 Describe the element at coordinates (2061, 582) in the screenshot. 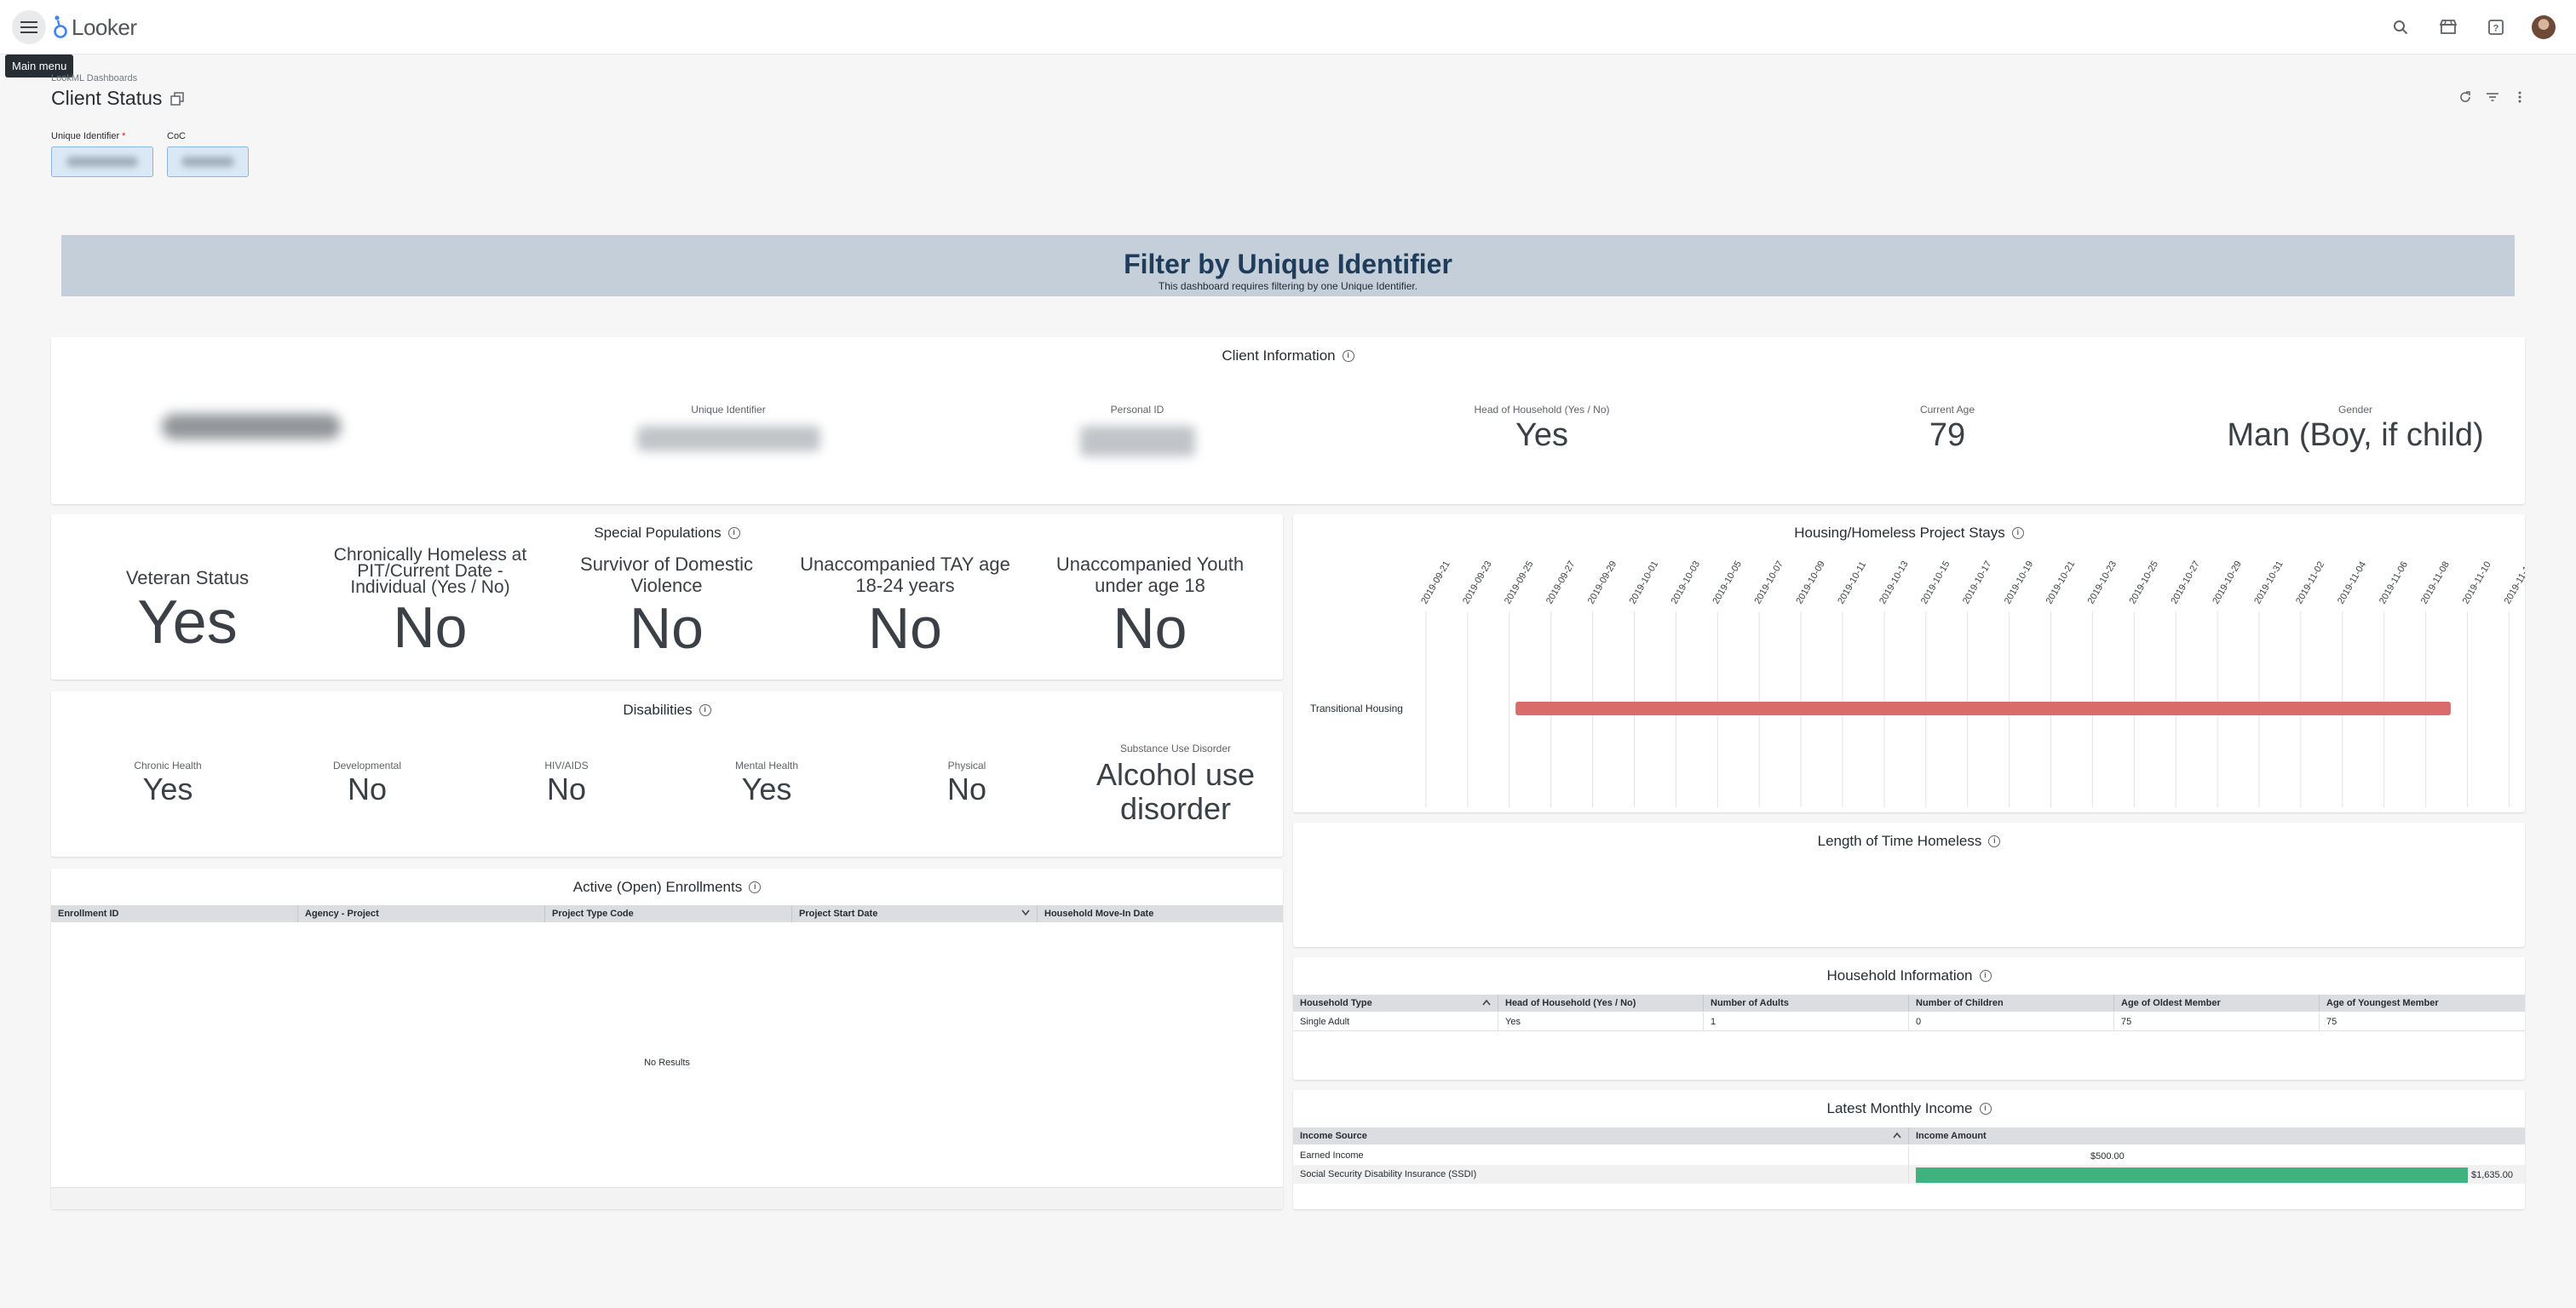

I see `timeline-date-label: 2019-10-21` at that location.